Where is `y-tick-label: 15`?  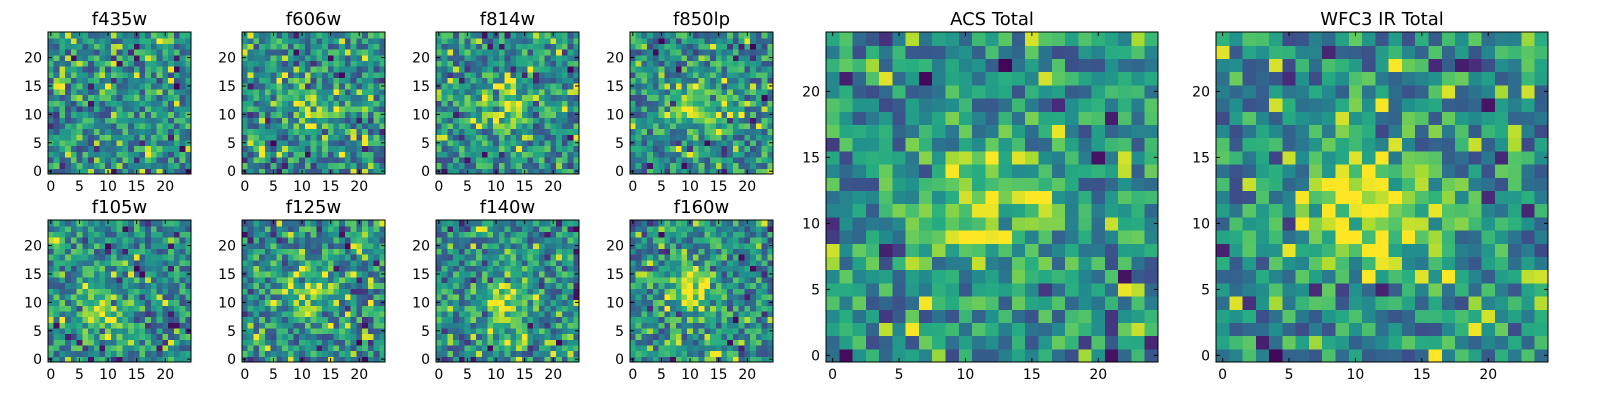
y-tick-label: 15 is located at coordinates (421, 87).